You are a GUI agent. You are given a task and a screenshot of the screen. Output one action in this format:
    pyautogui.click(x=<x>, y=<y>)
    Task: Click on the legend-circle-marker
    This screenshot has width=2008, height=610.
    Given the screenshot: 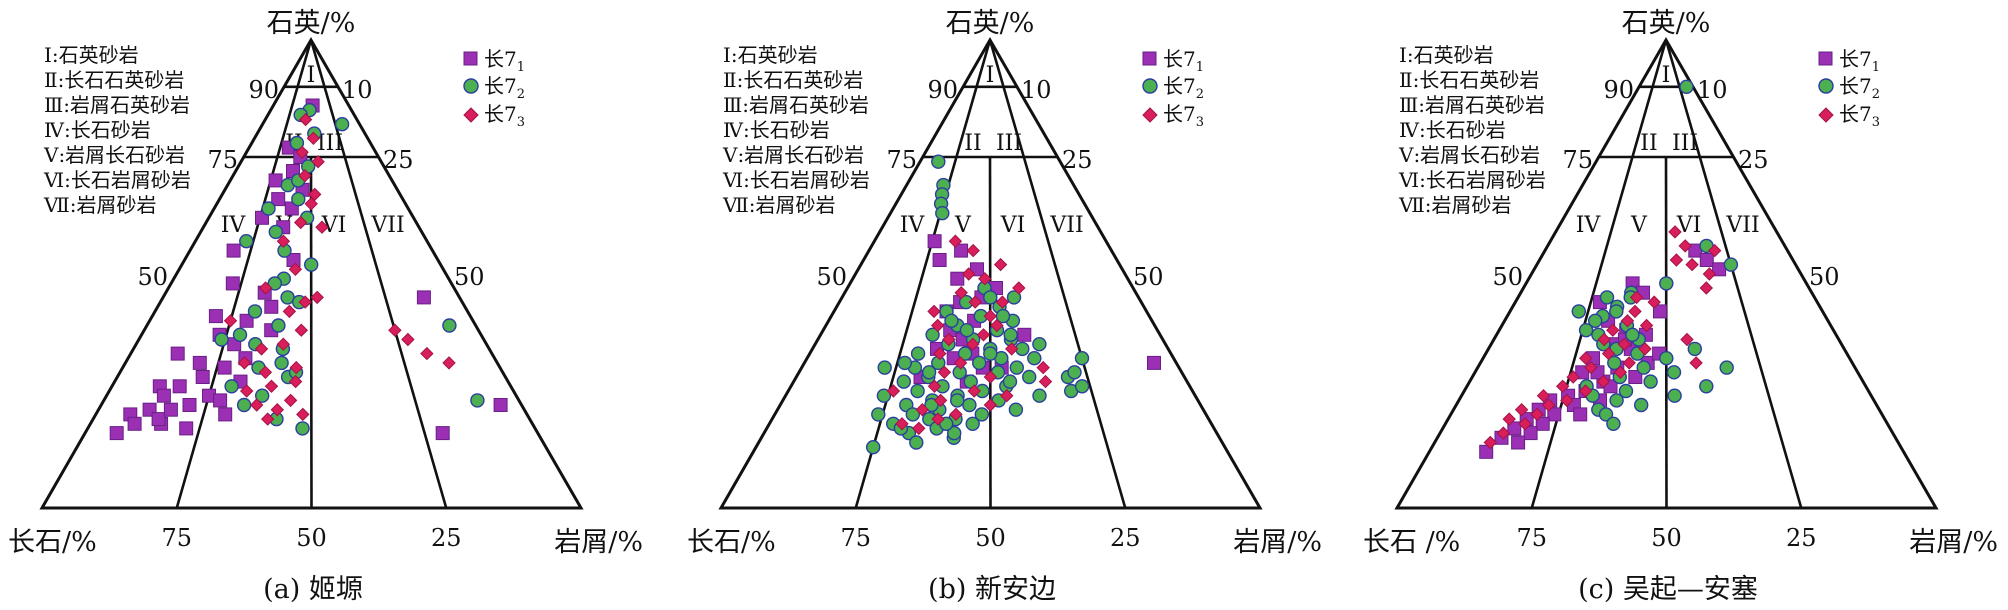 What is the action you would take?
    pyautogui.click(x=1826, y=86)
    